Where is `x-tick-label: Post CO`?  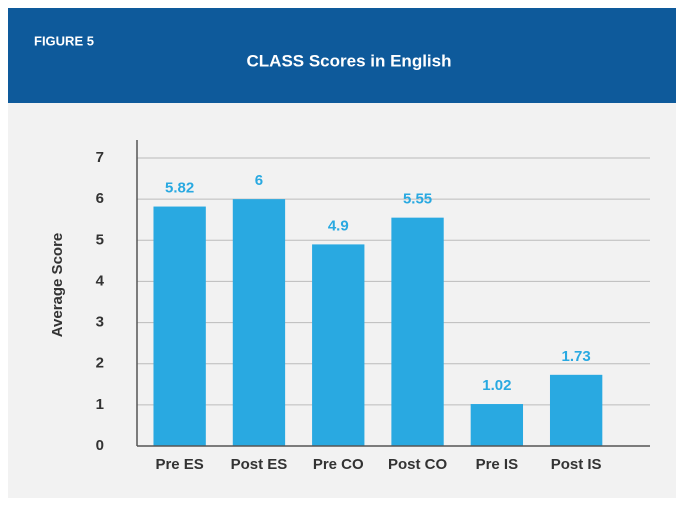 x-tick-label: Post CO is located at coordinates (418, 464).